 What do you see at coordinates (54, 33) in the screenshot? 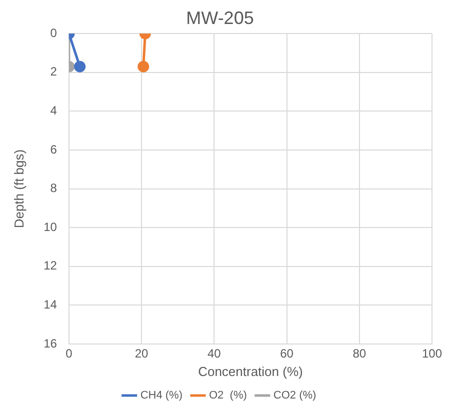
I see `y-tick-label: 0` at bounding box center [54, 33].